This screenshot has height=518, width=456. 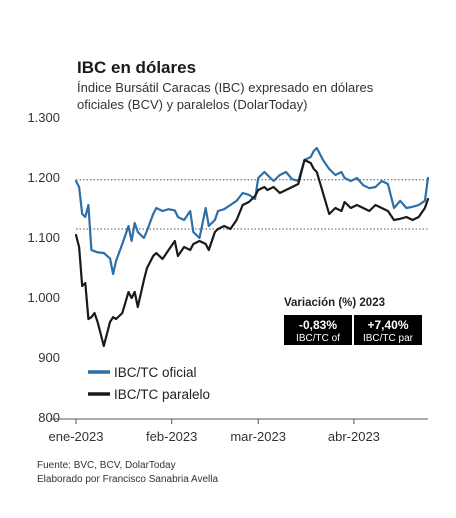 I want to click on x-tick-label: mar-2023, so click(x=258, y=436).